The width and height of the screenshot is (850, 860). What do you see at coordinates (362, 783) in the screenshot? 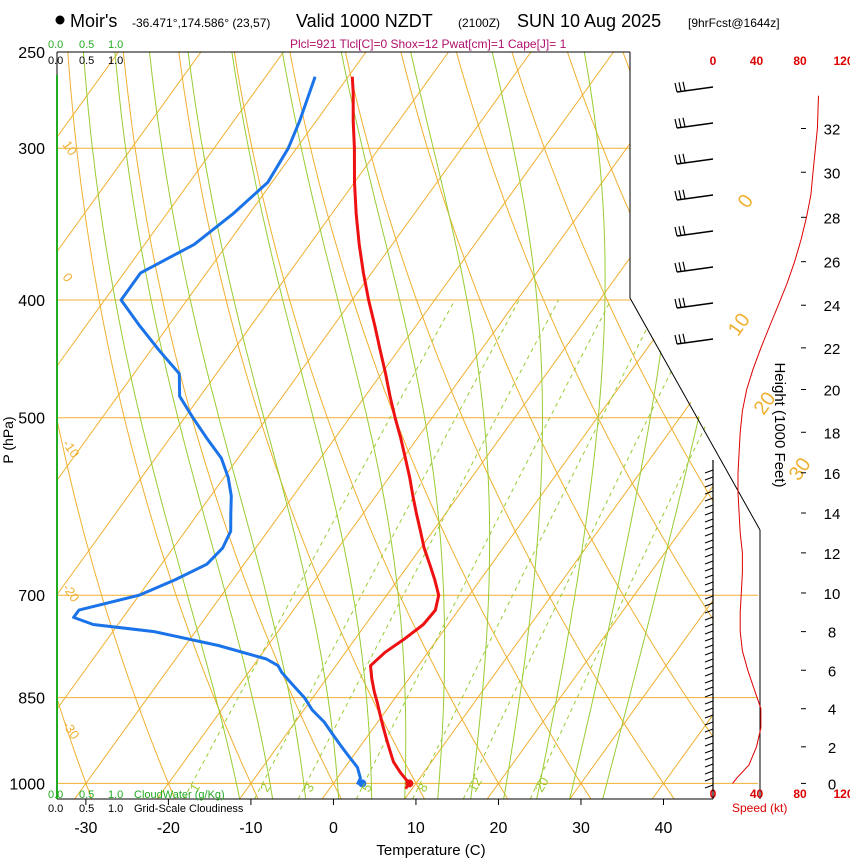
I see `surface-dewpoint-marker` at bounding box center [362, 783].